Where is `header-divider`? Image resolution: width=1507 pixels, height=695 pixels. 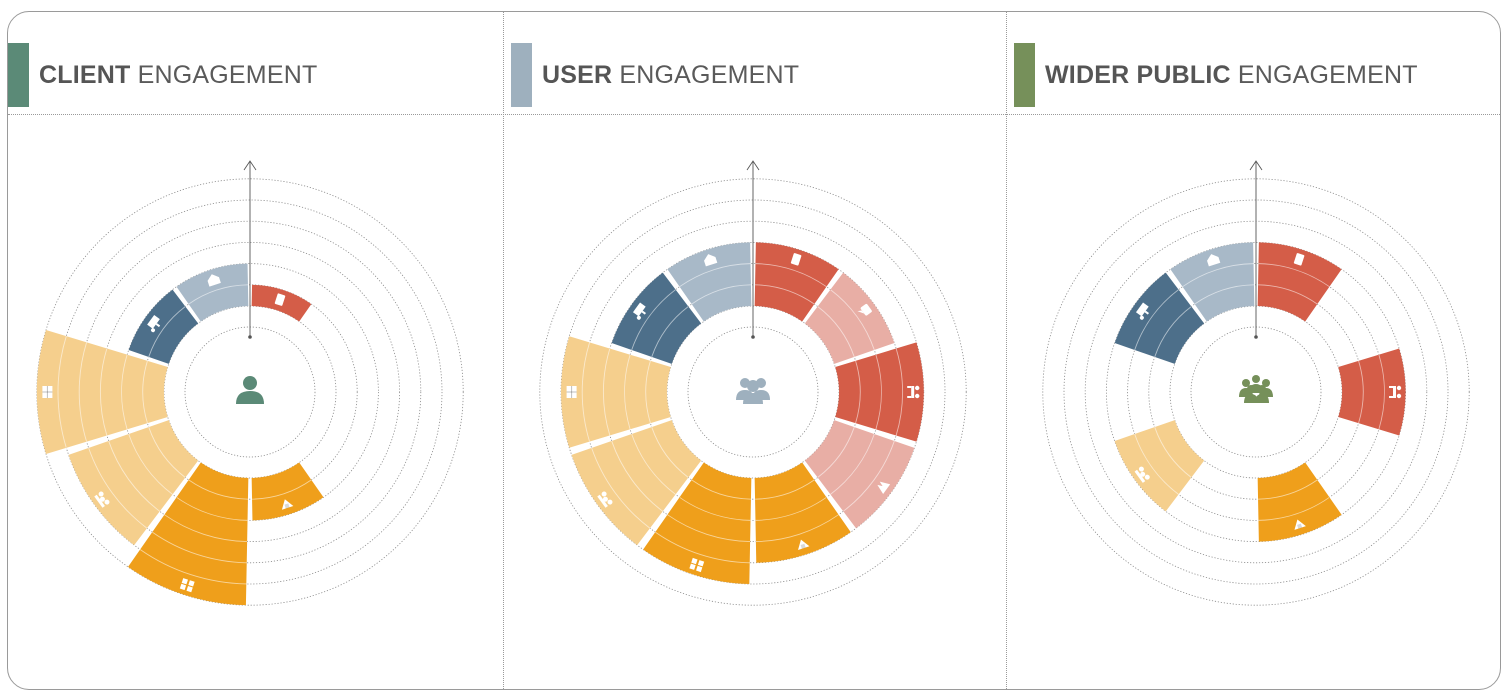 header-divider is located at coordinates (754, 114).